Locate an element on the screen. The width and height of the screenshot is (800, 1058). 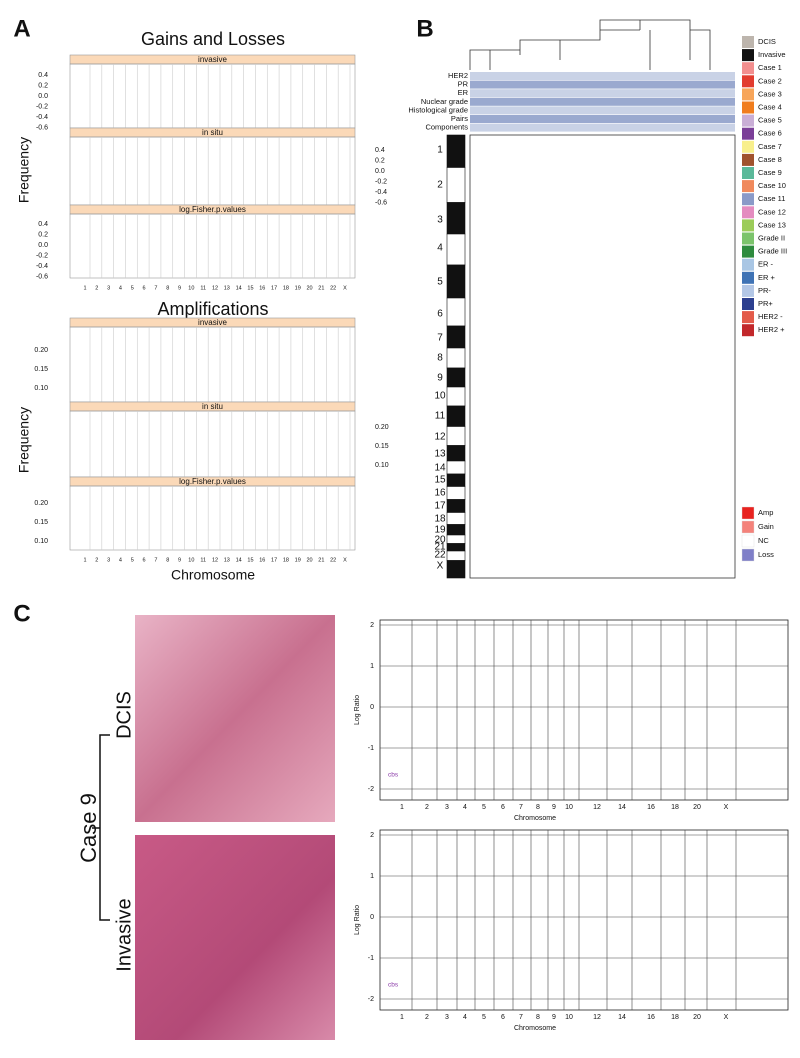
track-label: Histological grade is located at coordinates (438, 109).